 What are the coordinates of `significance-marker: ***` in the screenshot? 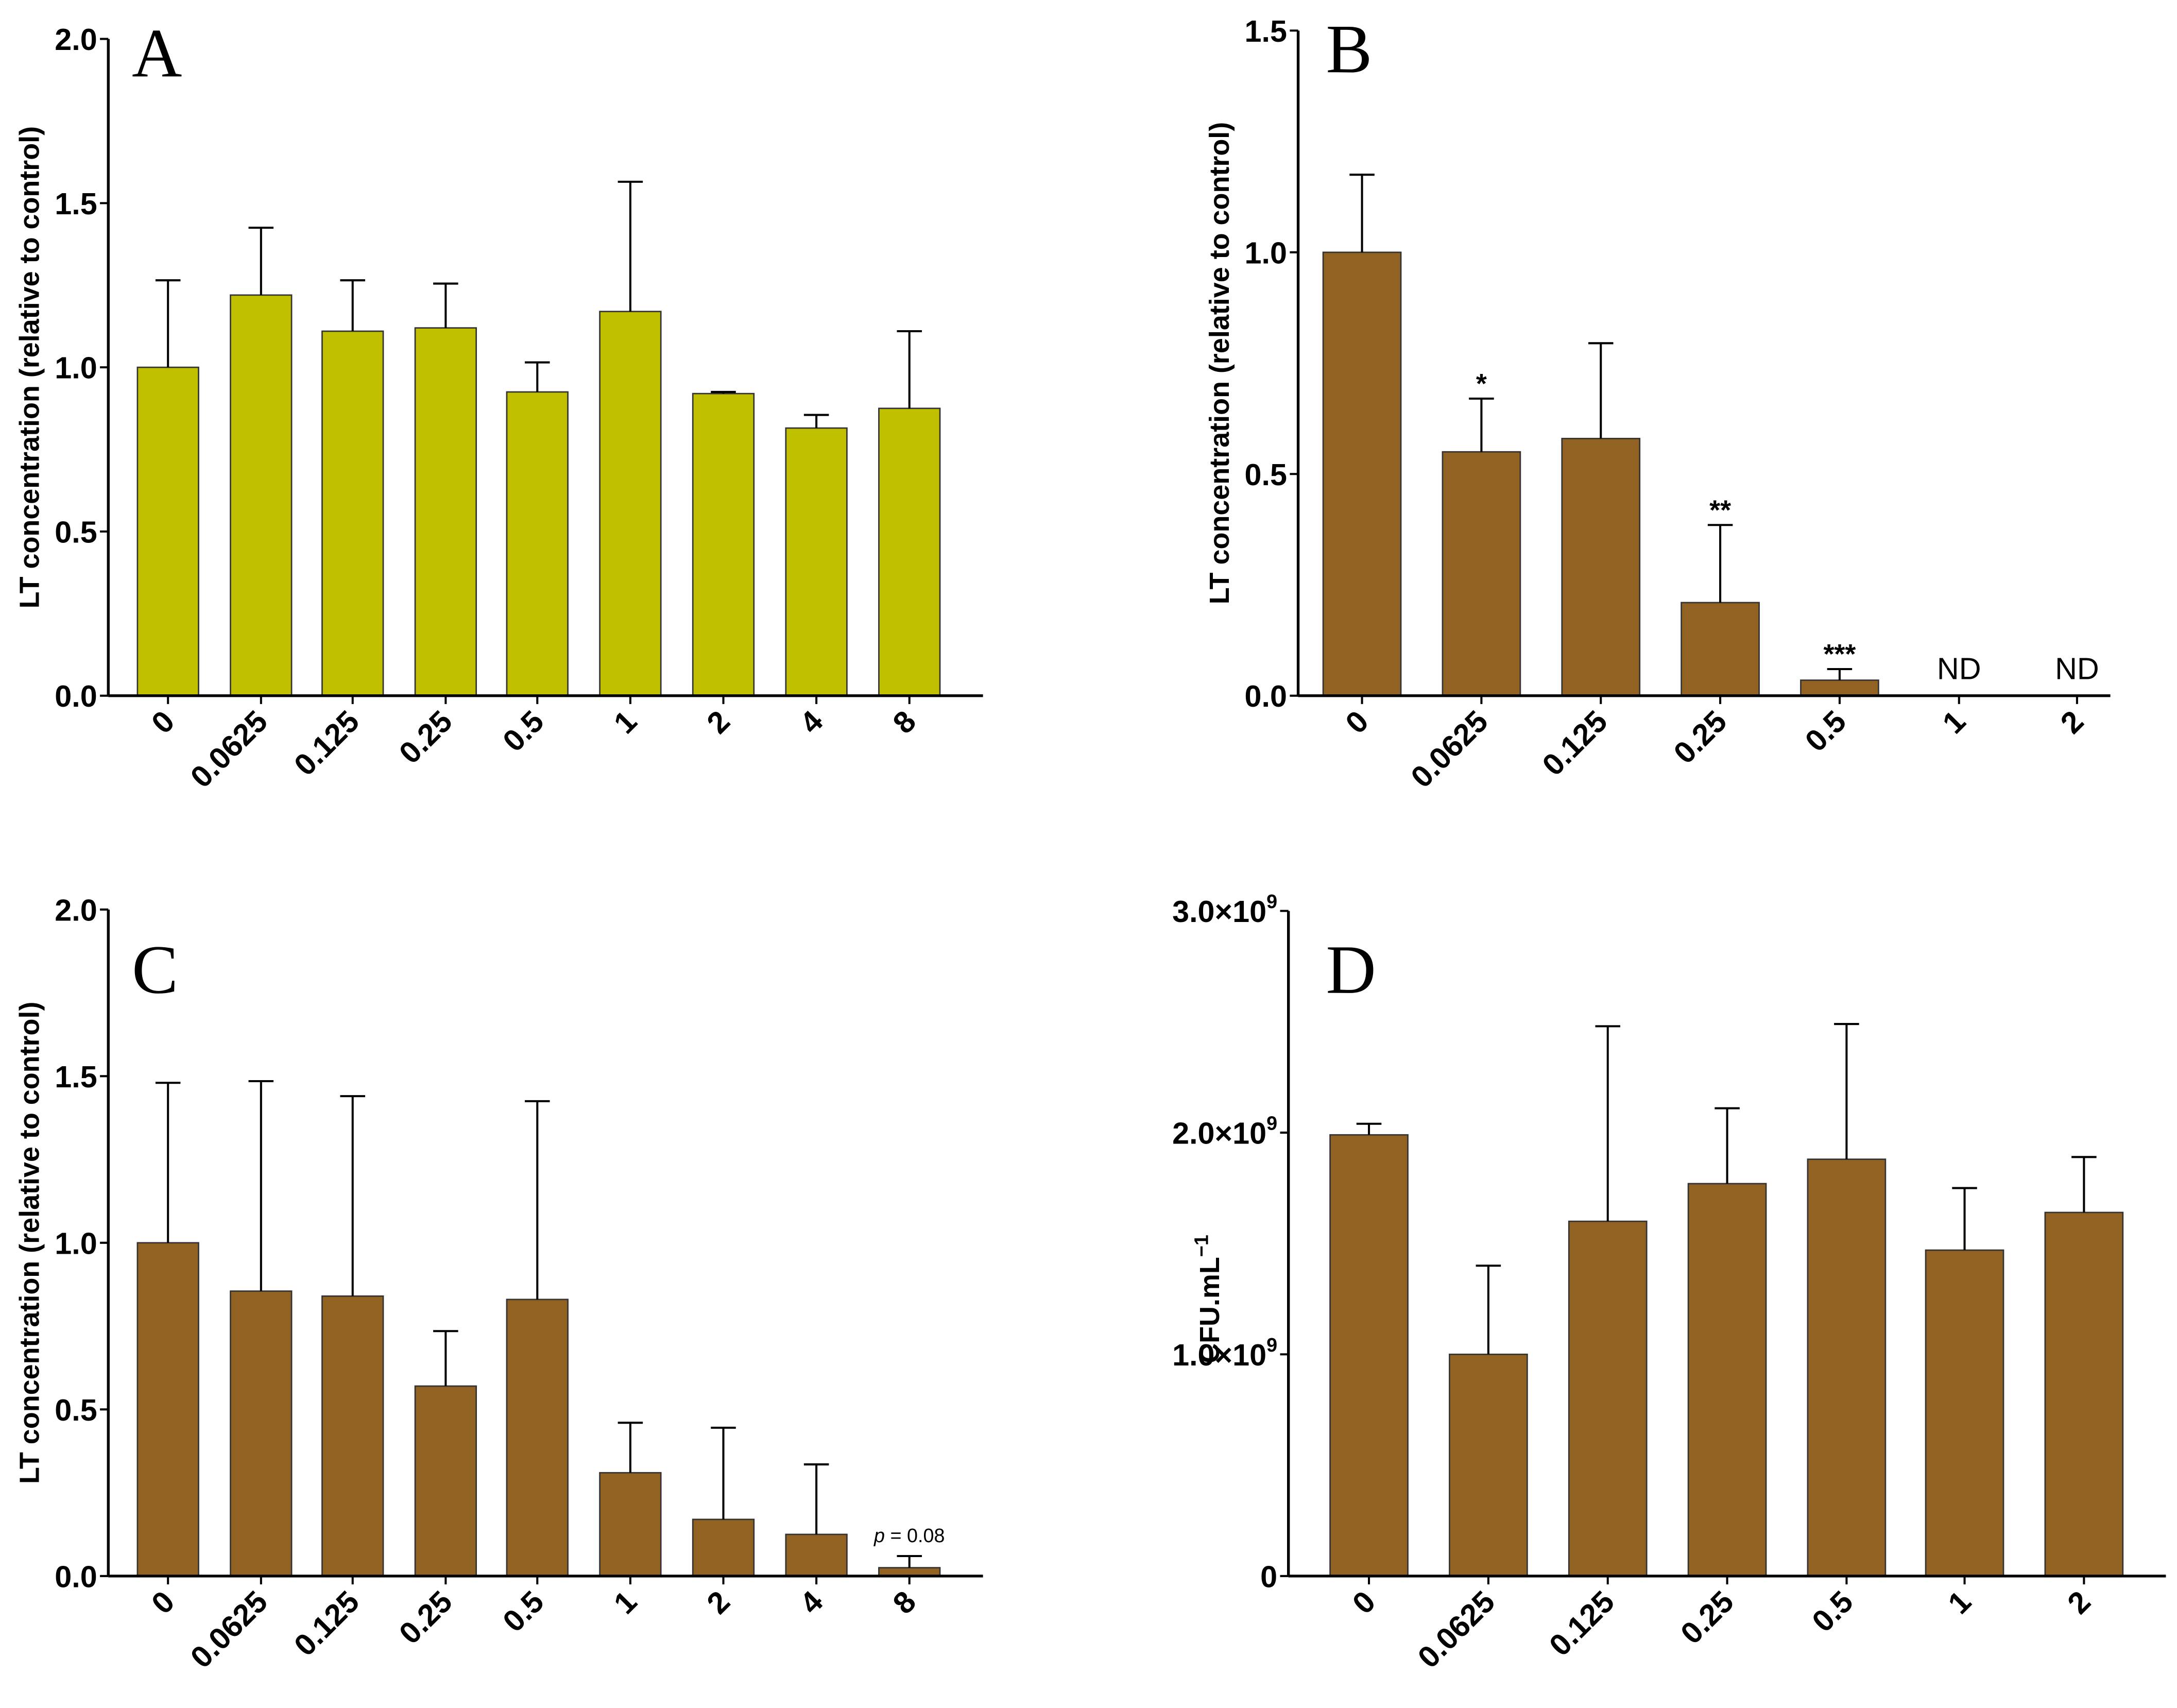 It's located at (1839, 654).